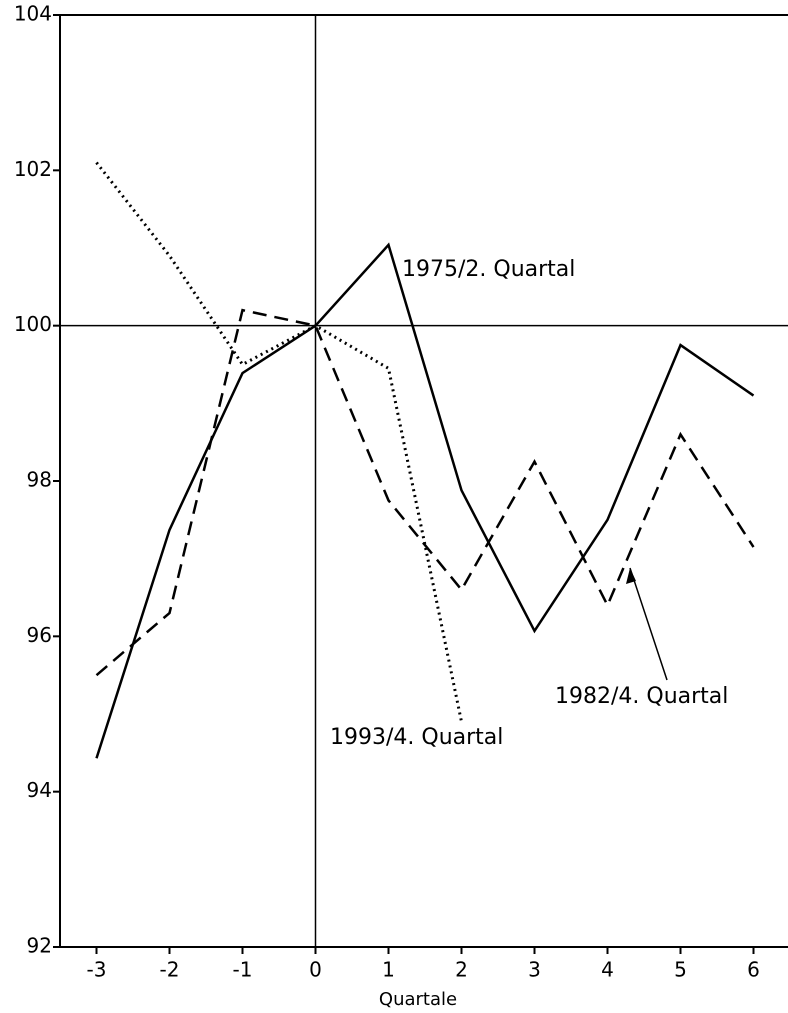 This screenshot has height=1013, width=788. Describe the element at coordinates (33, 14) in the screenshot. I see `y-tick-label: 104` at that location.